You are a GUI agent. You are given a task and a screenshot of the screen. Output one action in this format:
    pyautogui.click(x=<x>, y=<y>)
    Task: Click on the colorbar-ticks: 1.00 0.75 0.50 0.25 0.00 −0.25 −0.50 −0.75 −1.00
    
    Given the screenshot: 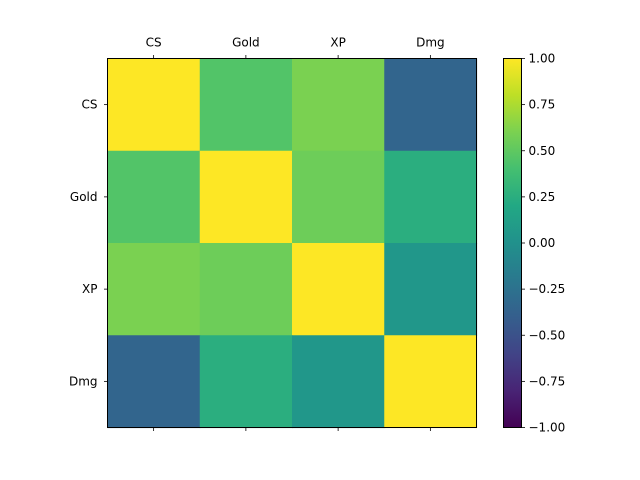 What is the action you would take?
    pyautogui.click(x=543, y=243)
    